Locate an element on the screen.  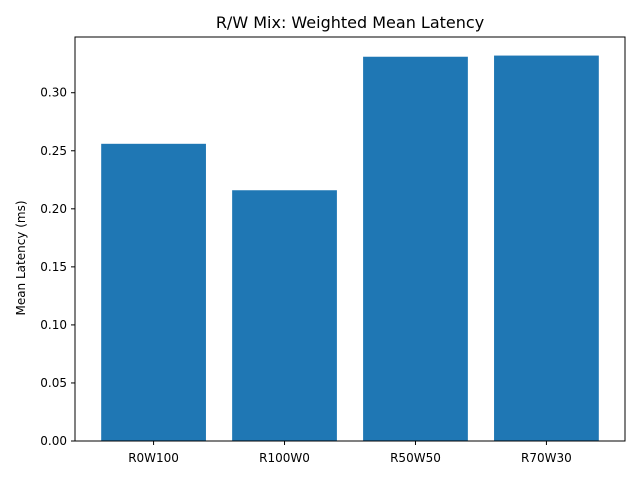
y-axis-ticks: 0.00 0.05 0.10 0.15 0.20 0.25 0.30 is located at coordinates (57, 267).